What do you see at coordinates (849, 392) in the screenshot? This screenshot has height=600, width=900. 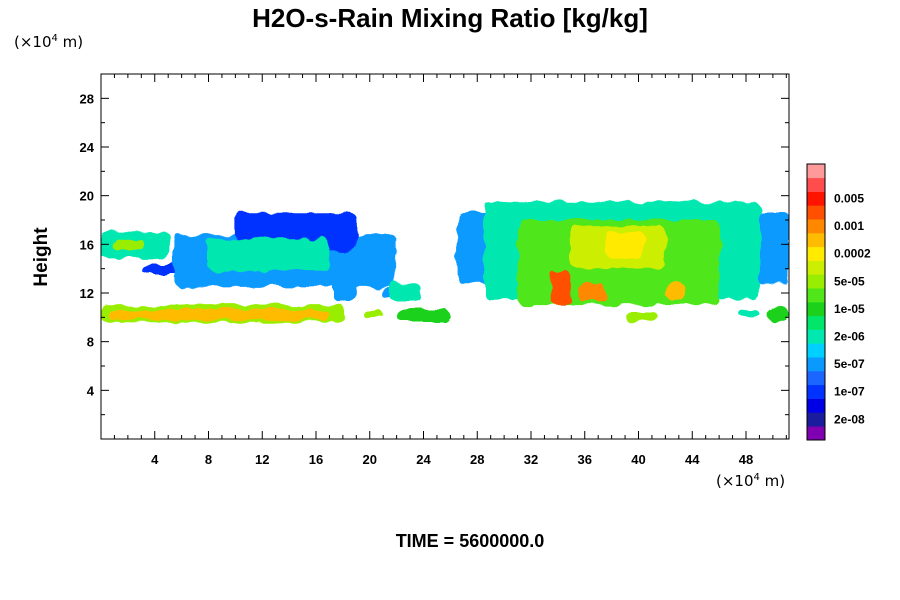 I see `colorbar-label: 1e-07` at bounding box center [849, 392].